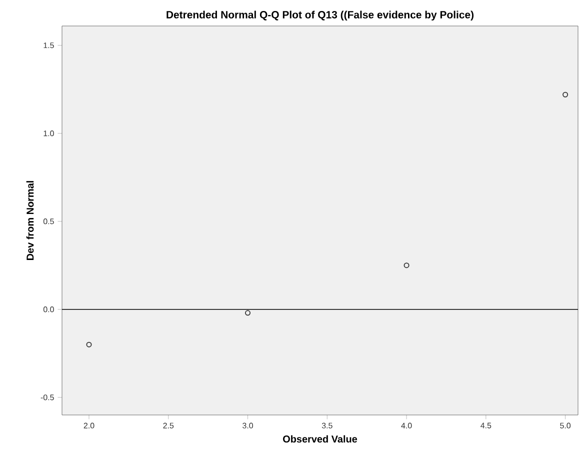 This screenshot has height=468, width=586. I want to click on chart-title: Detrended Normal Q-Q Plot of Q13 ((False evidence by Police), so click(320, 15).